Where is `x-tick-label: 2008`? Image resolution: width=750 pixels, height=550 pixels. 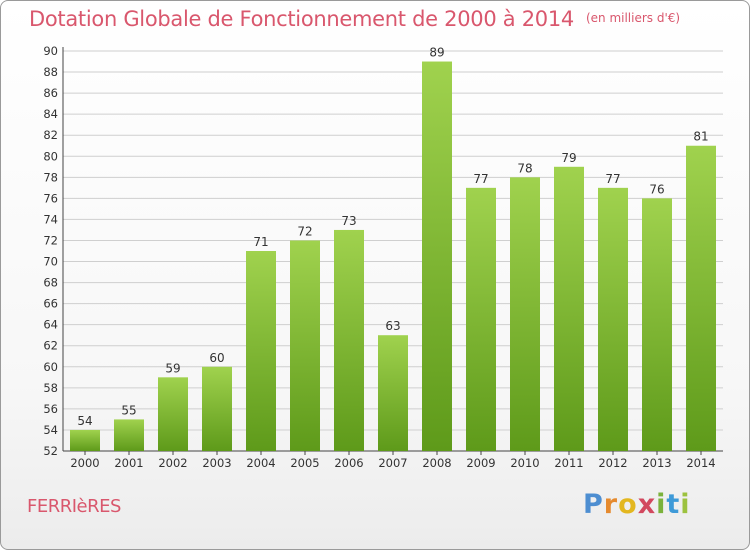 x-tick-label: 2008 is located at coordinates (436, 463).